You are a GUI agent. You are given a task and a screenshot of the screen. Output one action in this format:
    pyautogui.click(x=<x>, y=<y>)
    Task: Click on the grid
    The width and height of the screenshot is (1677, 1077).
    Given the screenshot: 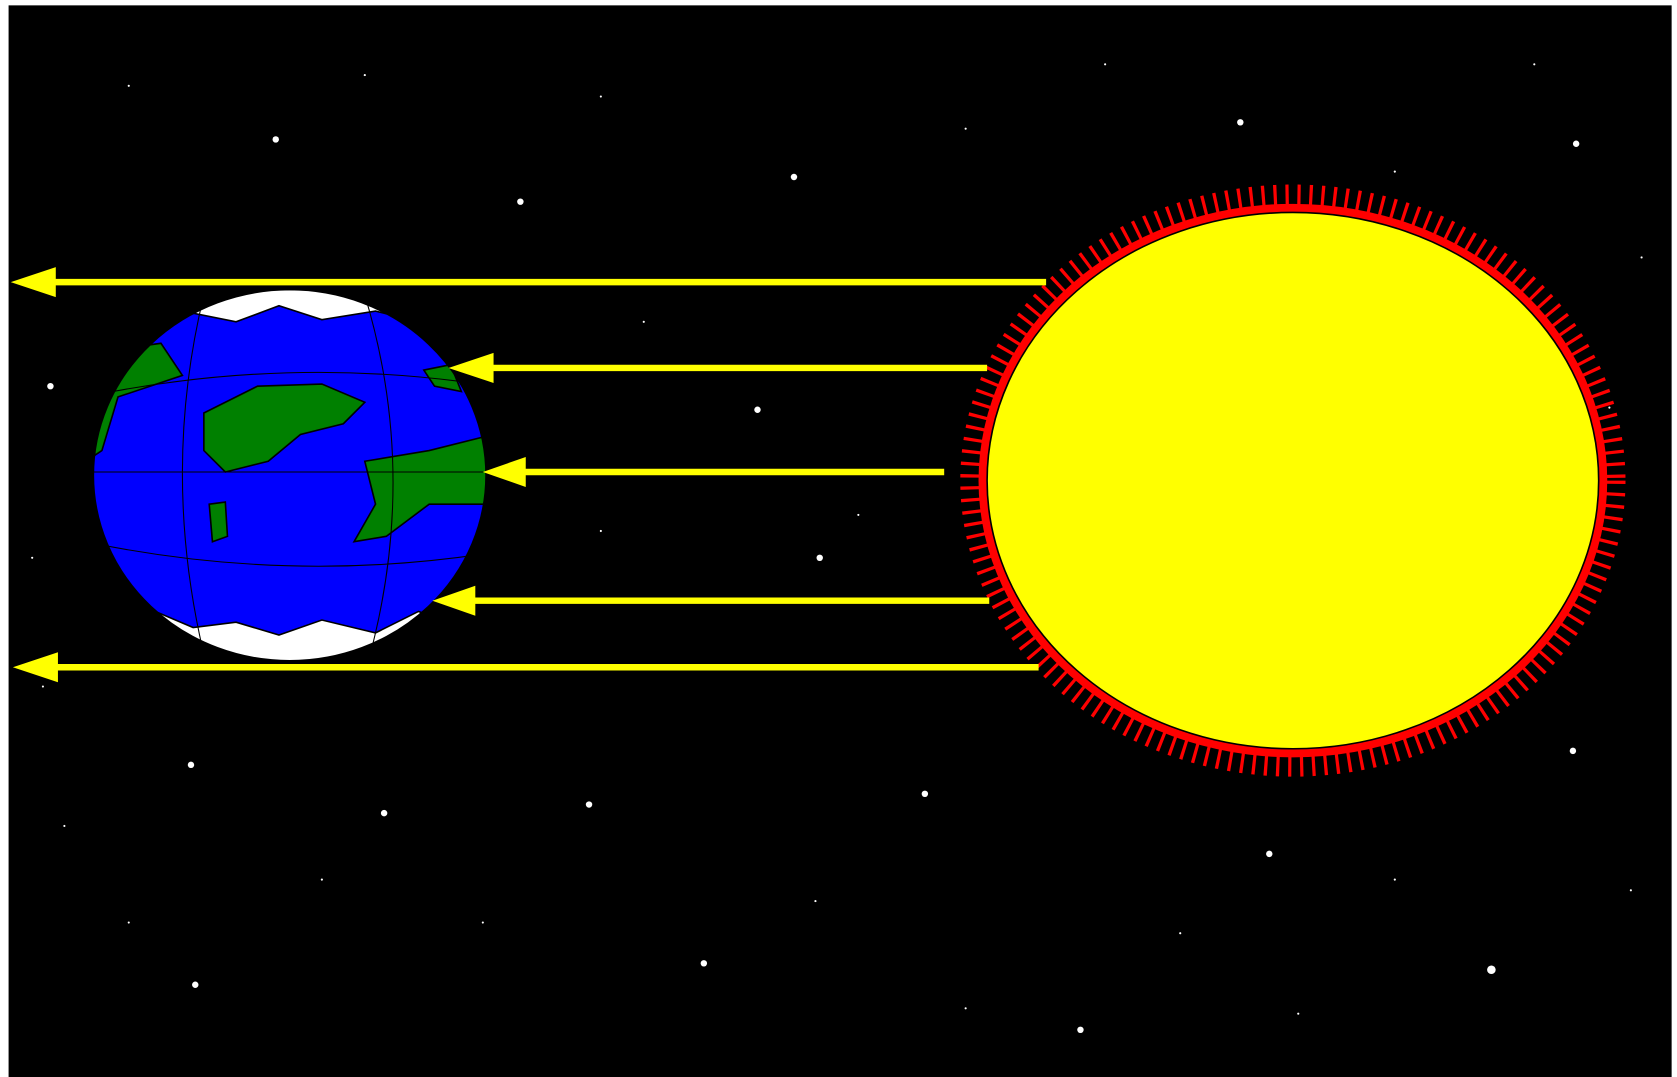 What is the action you would take?
    pyautogui.click(x=290, y=474)
    